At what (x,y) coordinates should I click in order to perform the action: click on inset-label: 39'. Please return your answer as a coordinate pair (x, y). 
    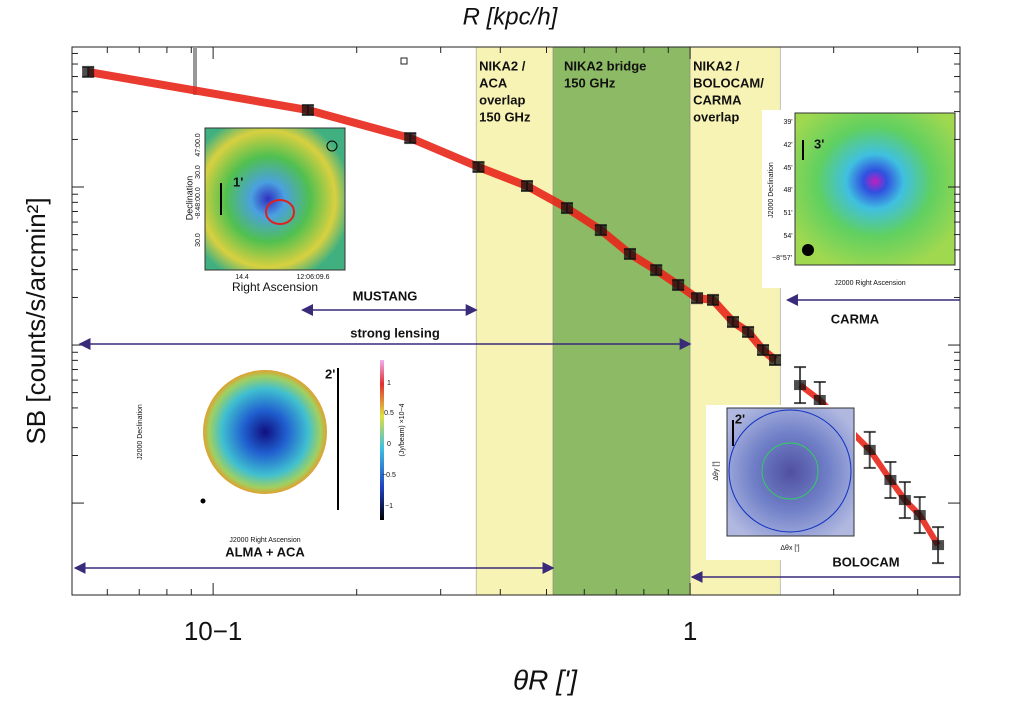
    Looking at the image, I should click on (787, 122).